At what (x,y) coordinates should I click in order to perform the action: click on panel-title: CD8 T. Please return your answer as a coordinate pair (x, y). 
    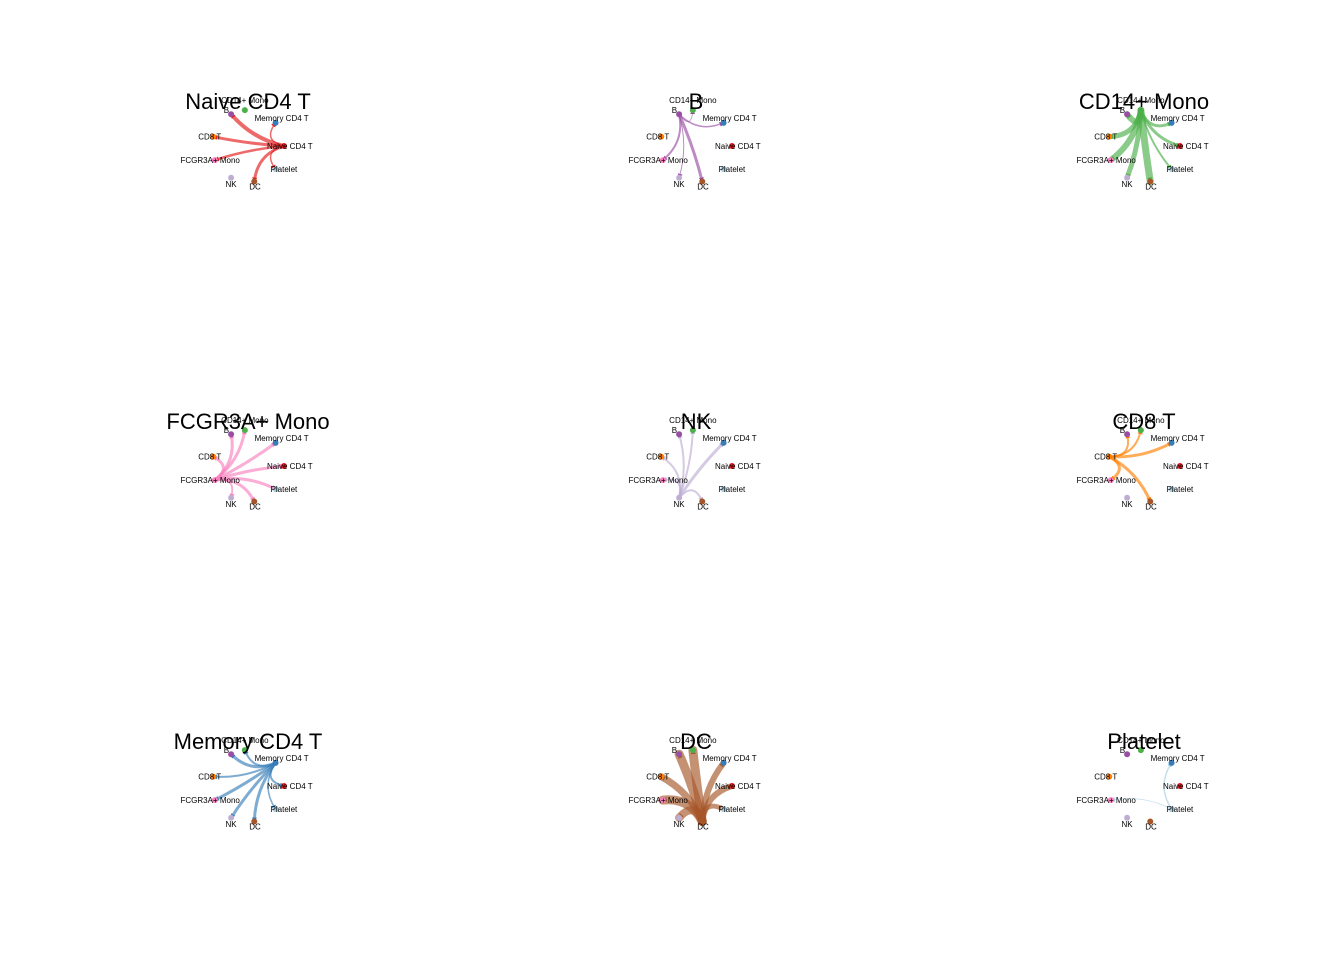
    Looking at the image, I should click on (1144, 421).